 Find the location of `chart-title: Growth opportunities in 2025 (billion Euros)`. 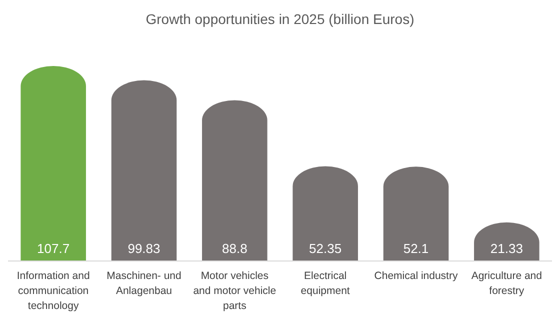

chart-title: Growth opportunities in 2025 (billion Euros) is located at coordinates (280, 19).